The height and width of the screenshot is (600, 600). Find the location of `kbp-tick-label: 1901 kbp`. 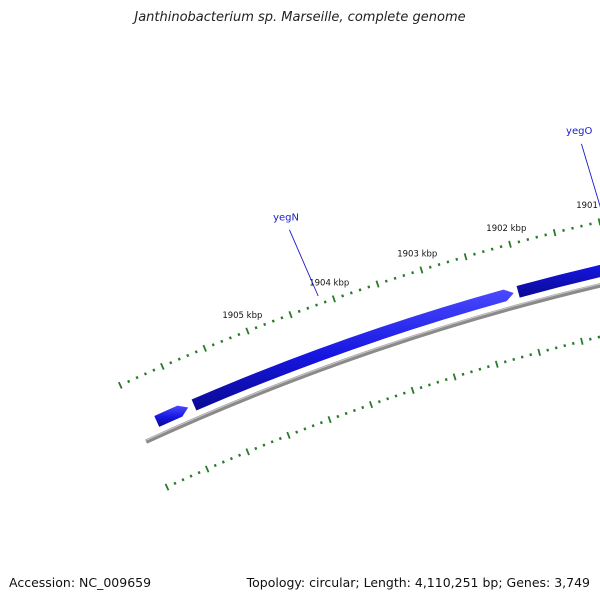

kbp-tick-label: 1901 kbp is located at coordinates (588, 206).